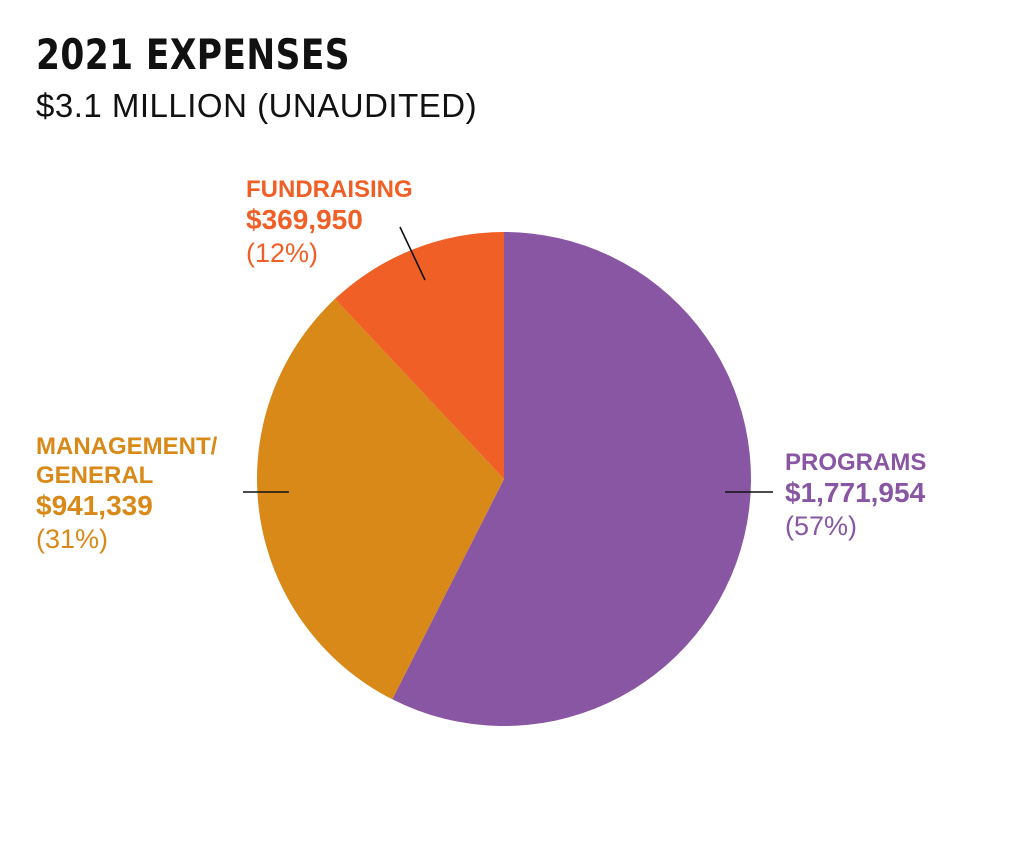  Describe the element at coordinates (419, 355) in the screenshot. I see `pie-slice-fundraising` at that location.